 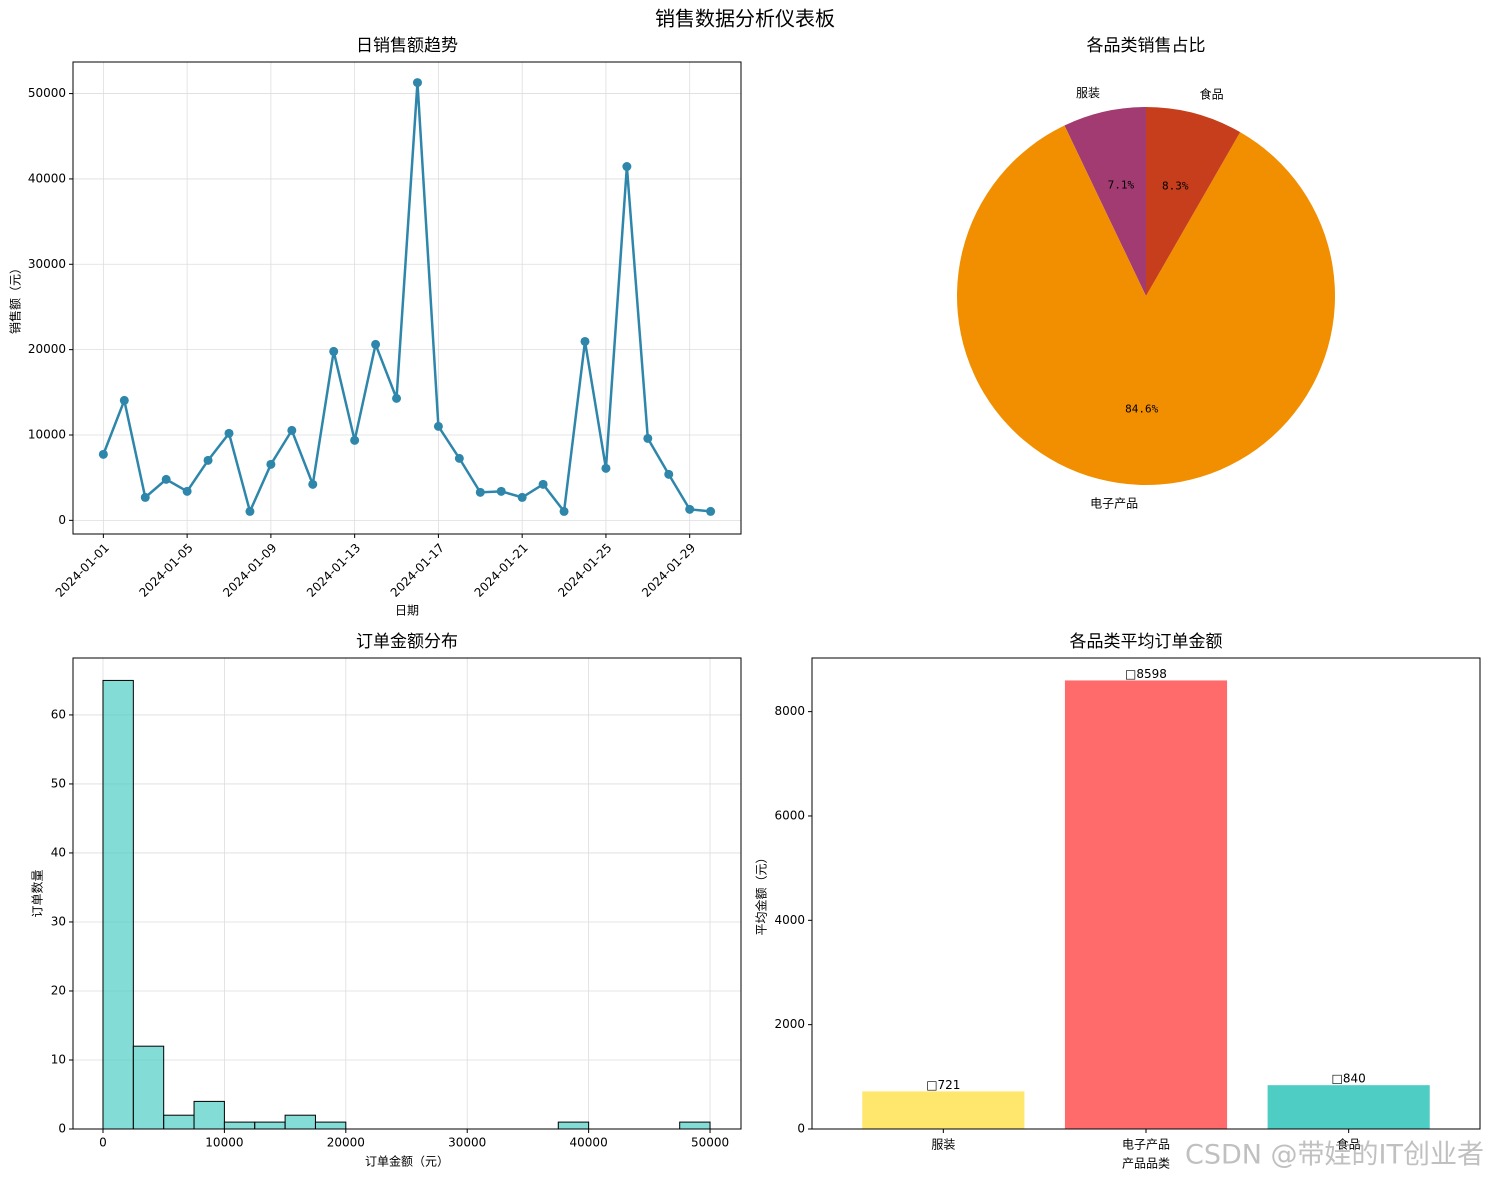 What do you see at coordinates (710, 1143) in the screenshot?
I see `x-tick-label: 50000` at bounding box center [710, 1143].